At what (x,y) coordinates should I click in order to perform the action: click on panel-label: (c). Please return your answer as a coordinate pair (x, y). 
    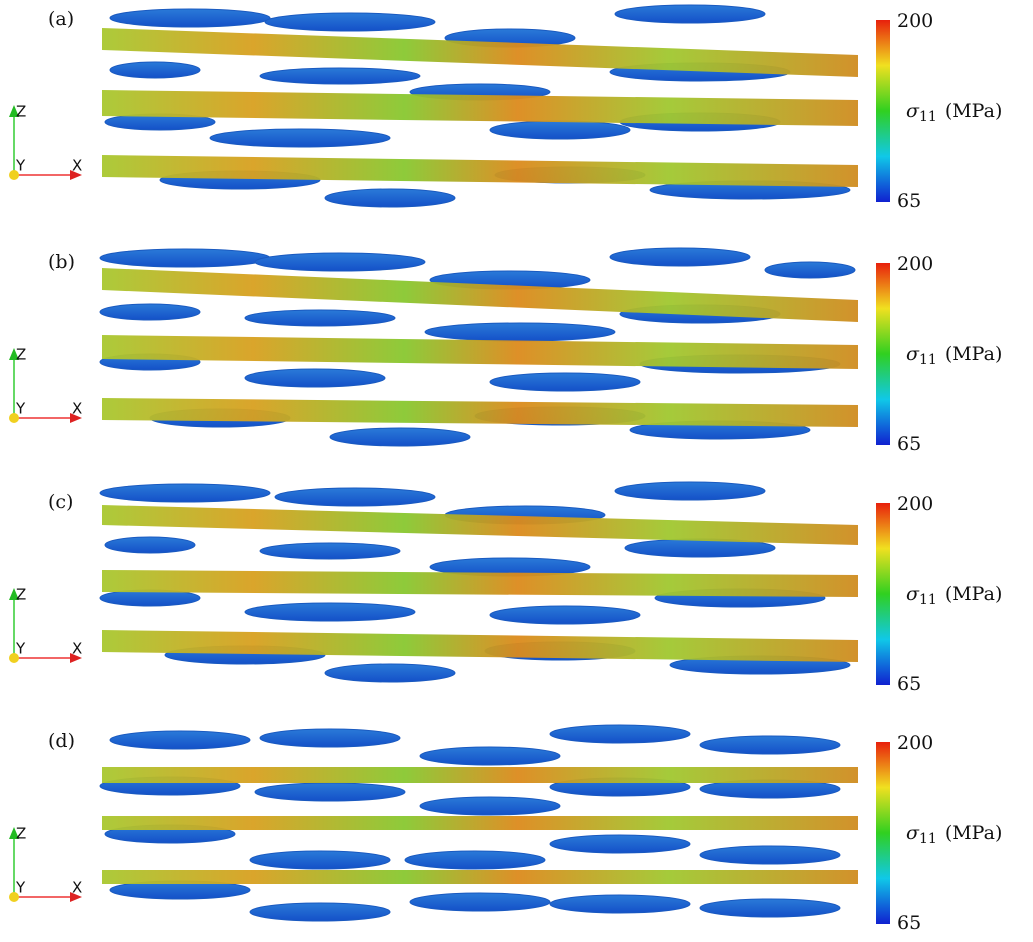
    Looking at the image, I should click on (60, 502).